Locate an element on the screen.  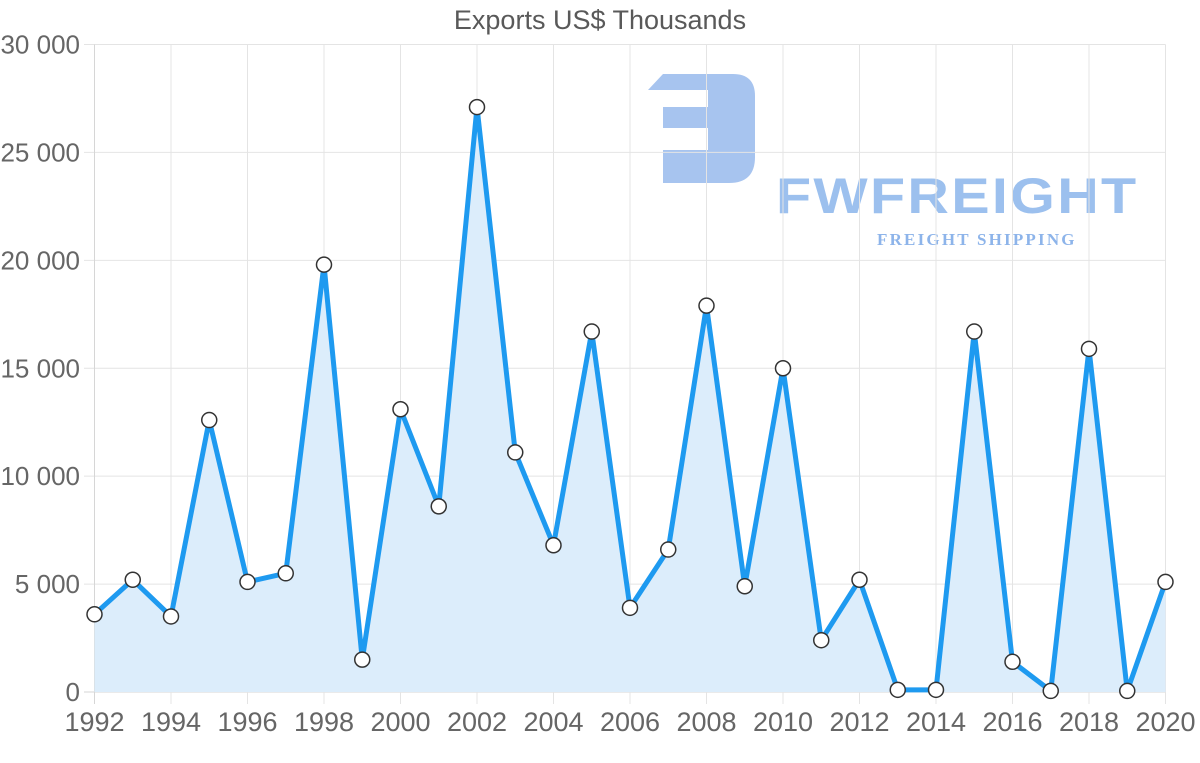
x-axis-tick-label: 2002 is located at coordinates (477, 722).